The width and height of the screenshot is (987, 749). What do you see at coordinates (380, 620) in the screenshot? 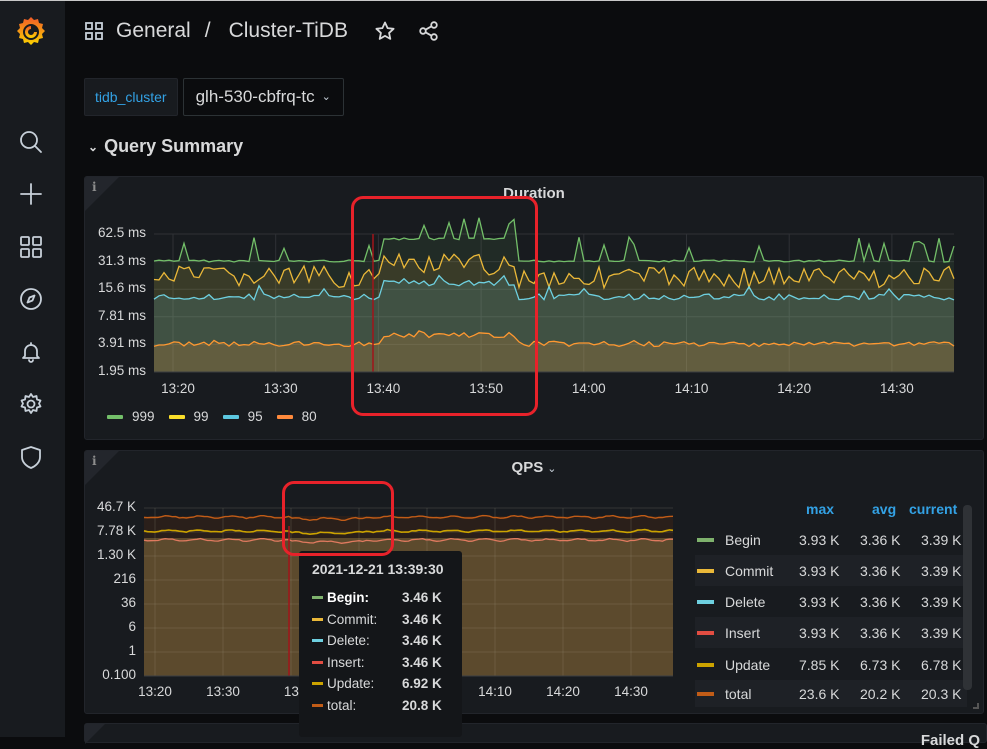
I see `tooltip-row: Commit: 3.46 K` at bounding box center [380, 620].